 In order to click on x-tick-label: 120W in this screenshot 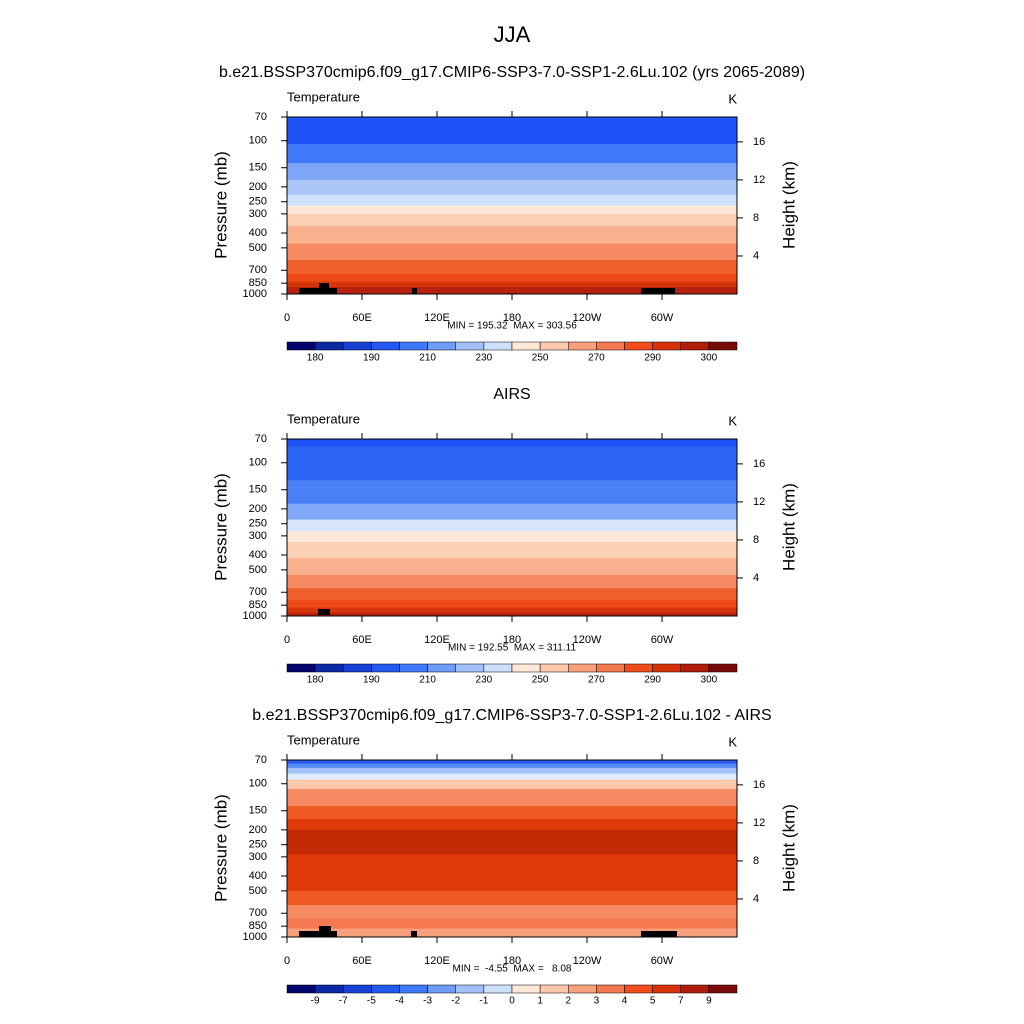, I will do `click(587, 318)`.